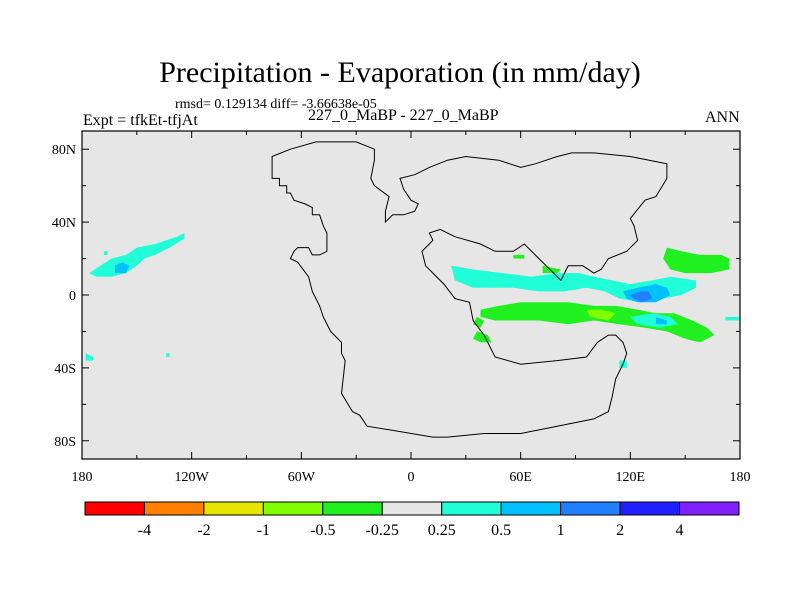 The width and height of the screenshot is (800, 600). Describe the element at coordinates (561, 530) in the screenshot. I see `colorbar-label-7: 1` at that location.